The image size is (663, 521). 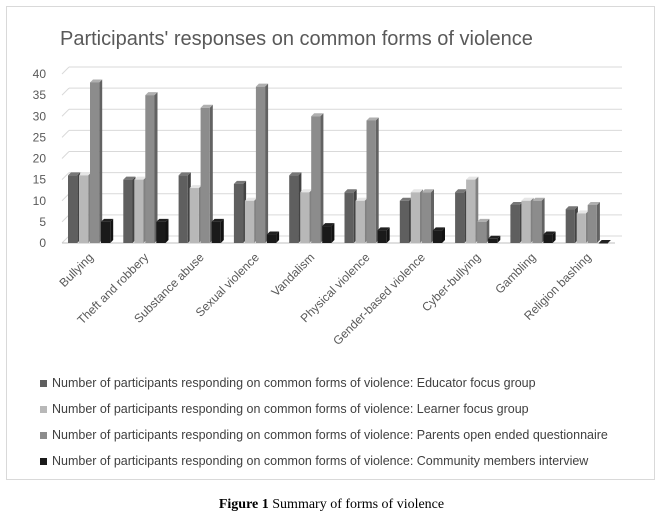 What do you see at coordinates (243, 504) in the screenshot?
I see `figure-label: Figure 1` at bounding box center [243, 504].